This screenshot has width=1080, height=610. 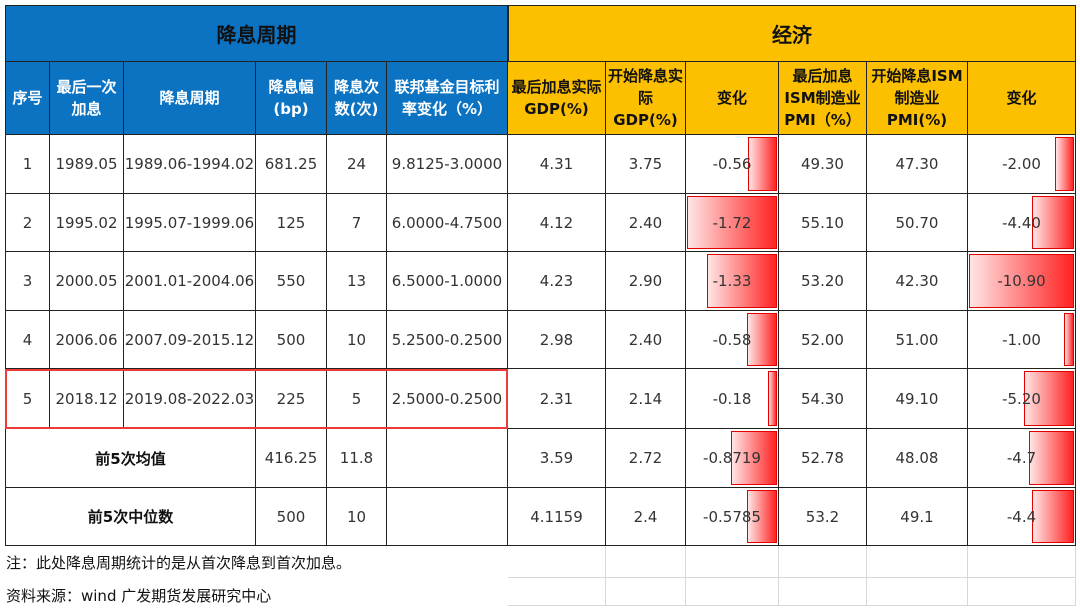 I want to click on cell-gdp-change-value: -0.18, so click(x=732, y=398).